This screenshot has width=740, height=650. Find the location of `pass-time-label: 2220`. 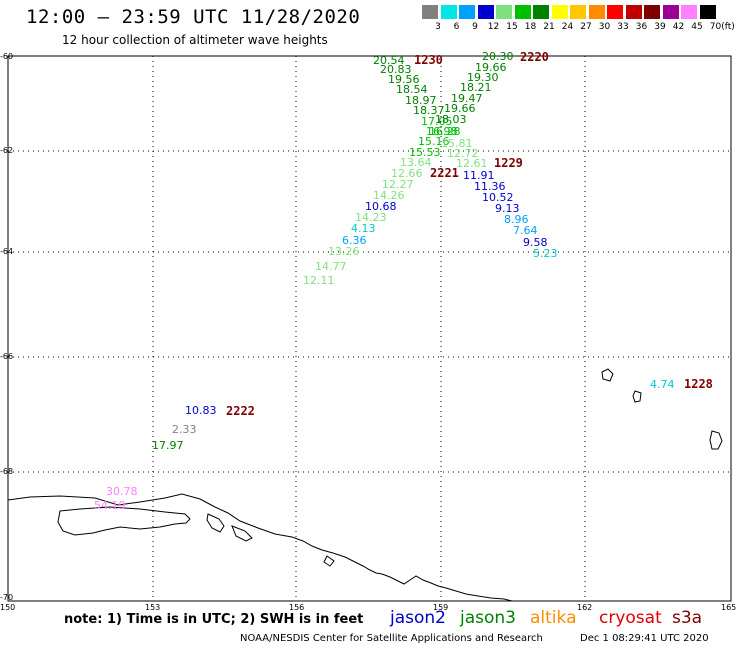

pass-time-label: 2220 is located at coordinates (534, 57).